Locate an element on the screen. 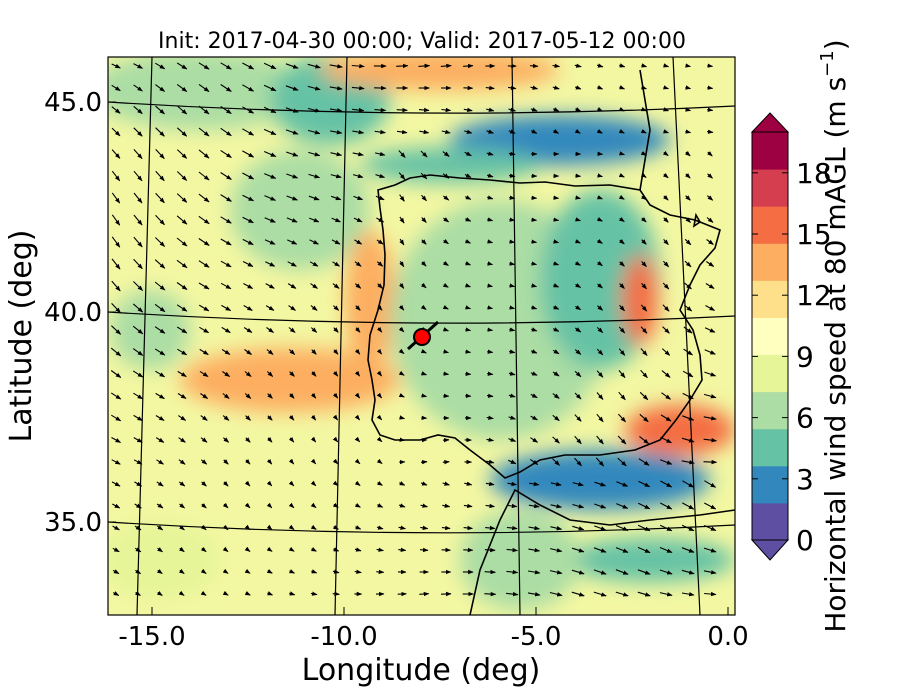 Image resolution: width=900 pixels, height=700 pixels. x-tick-label: -10.0 is located at coordinates (343, 637).